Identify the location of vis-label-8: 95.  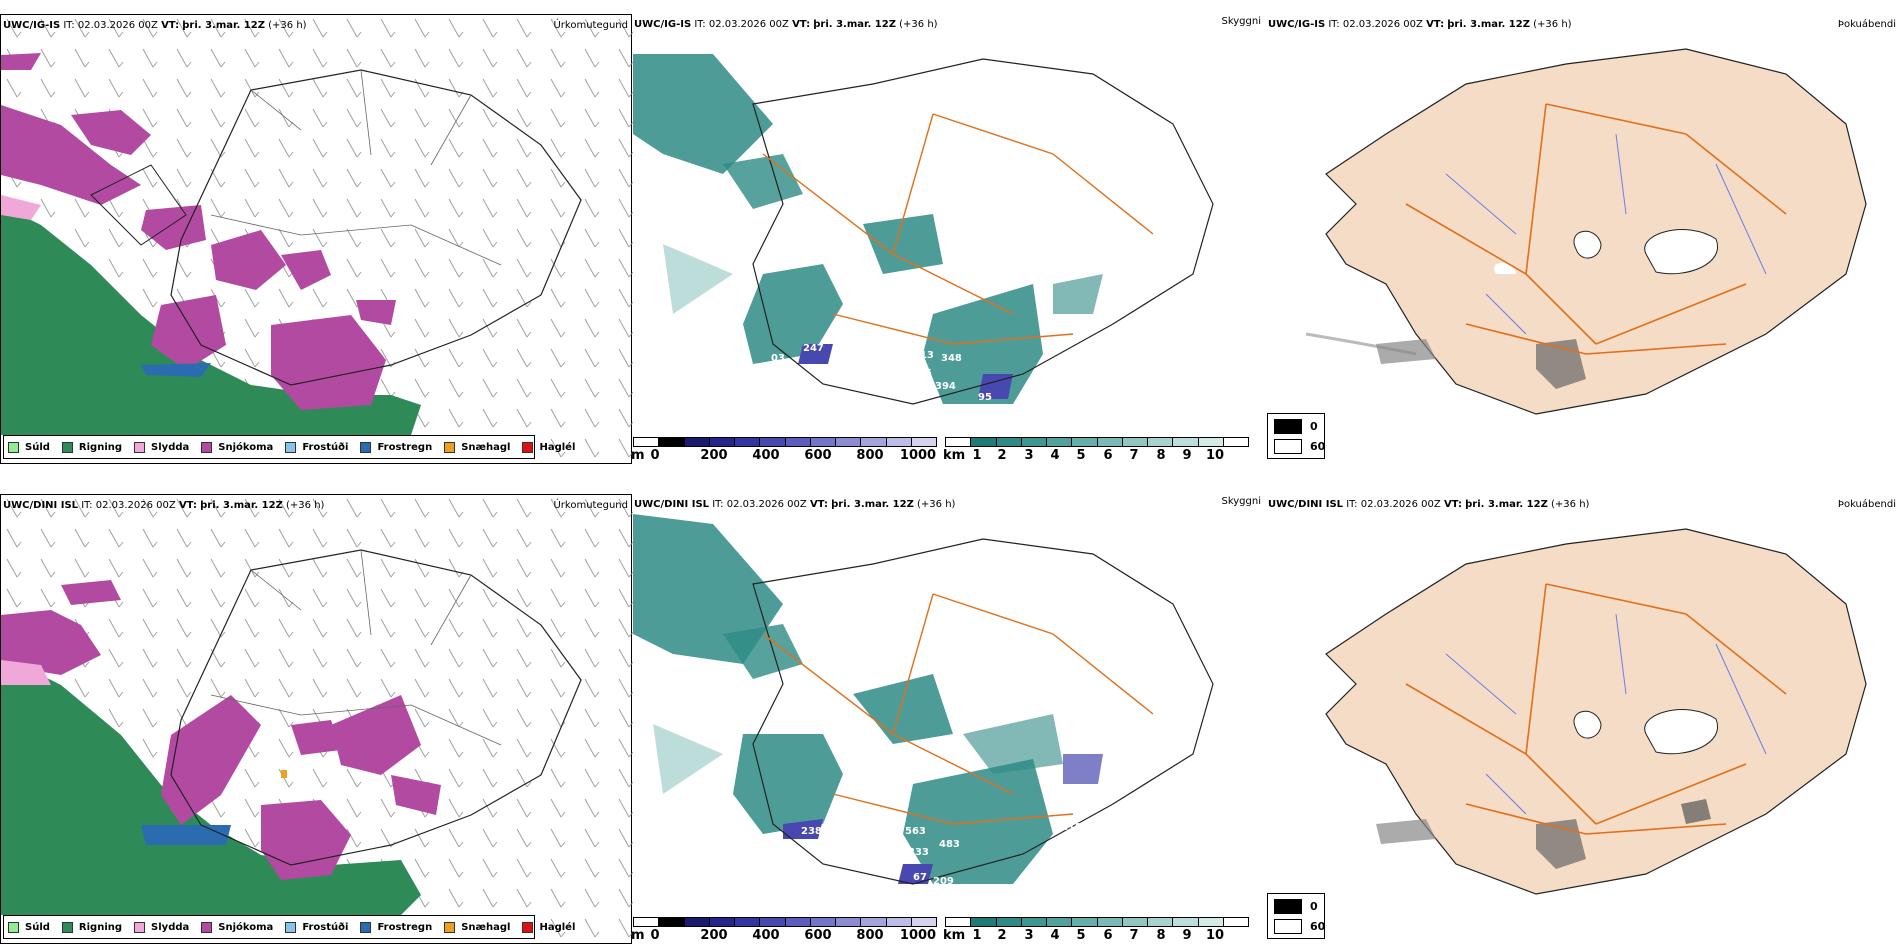
(985, 397).